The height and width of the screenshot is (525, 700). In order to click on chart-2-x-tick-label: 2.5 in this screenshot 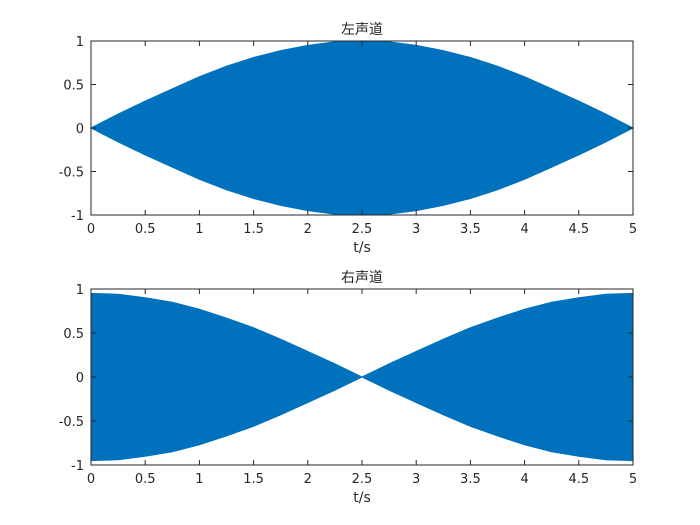, I will do `click(362, 479)`.